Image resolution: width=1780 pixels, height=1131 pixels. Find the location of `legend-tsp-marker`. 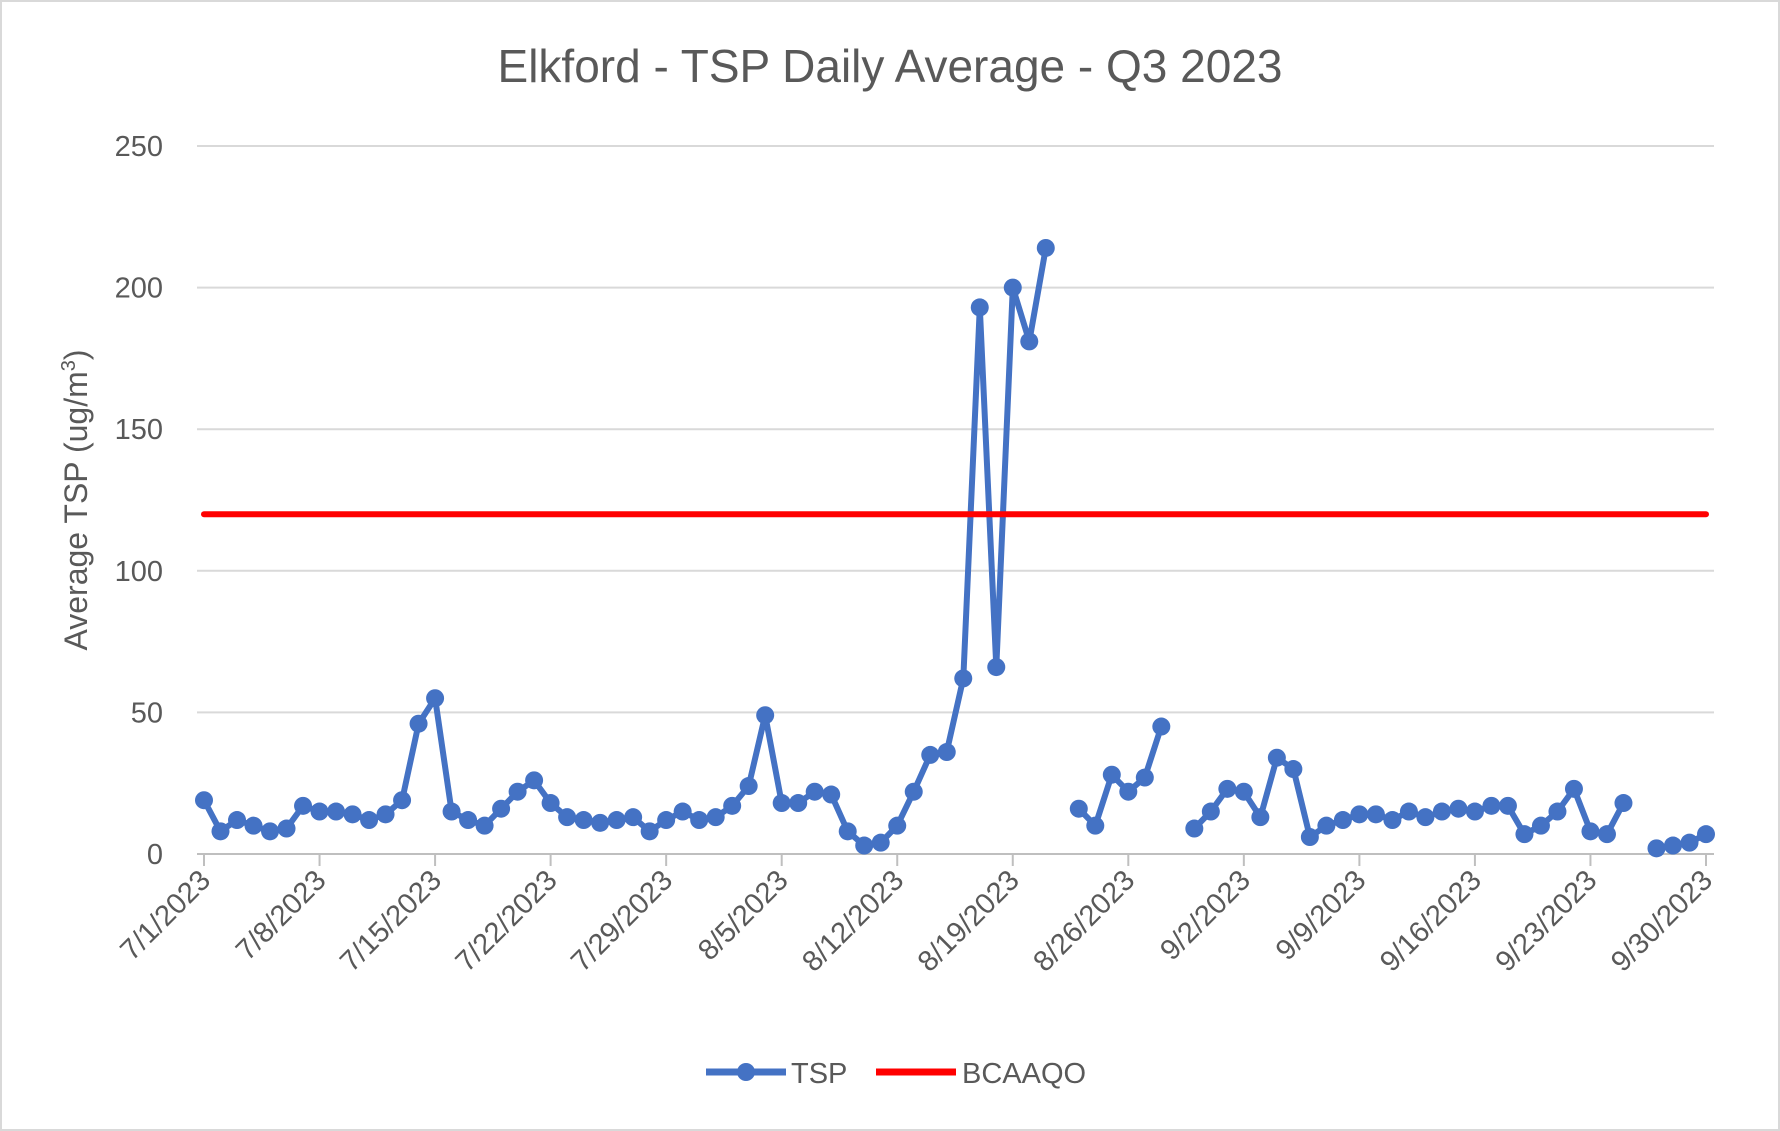

legend-tsp-marker is located at coordinates (746, 1072).